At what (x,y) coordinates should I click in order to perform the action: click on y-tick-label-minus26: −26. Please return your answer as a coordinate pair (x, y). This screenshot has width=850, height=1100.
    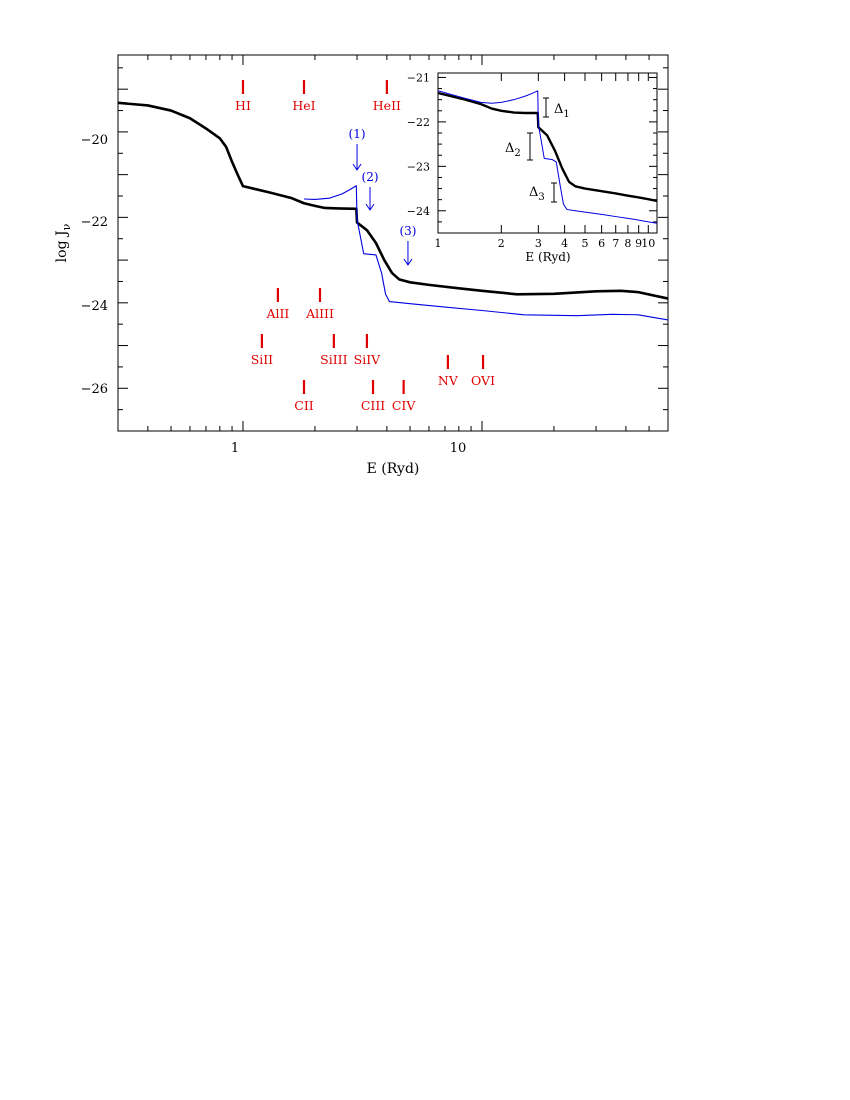
    Looking at the image, I should click on (94, 389).